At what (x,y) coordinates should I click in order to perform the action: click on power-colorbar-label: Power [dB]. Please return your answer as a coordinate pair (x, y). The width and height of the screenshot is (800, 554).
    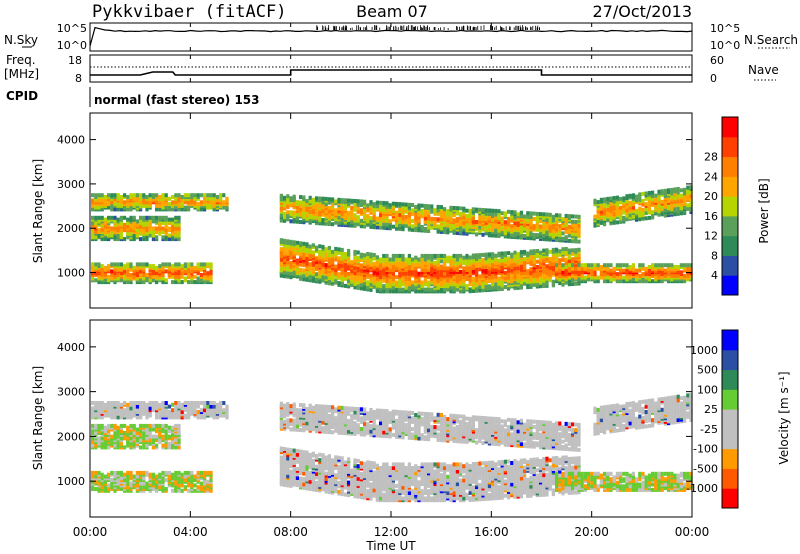
    Looking at the image, I should click on (764, 210).